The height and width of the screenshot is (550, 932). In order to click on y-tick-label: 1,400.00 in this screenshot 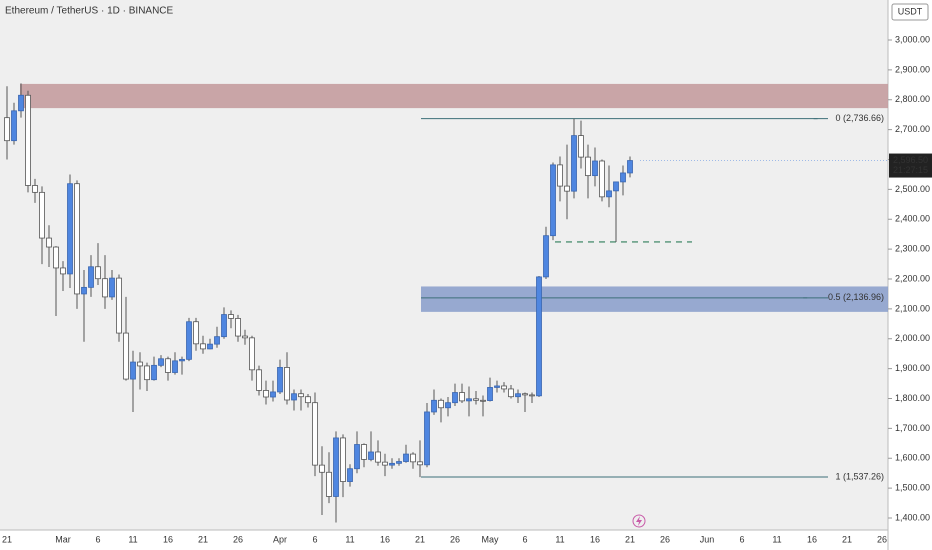, I will do `click(912, 517)`.